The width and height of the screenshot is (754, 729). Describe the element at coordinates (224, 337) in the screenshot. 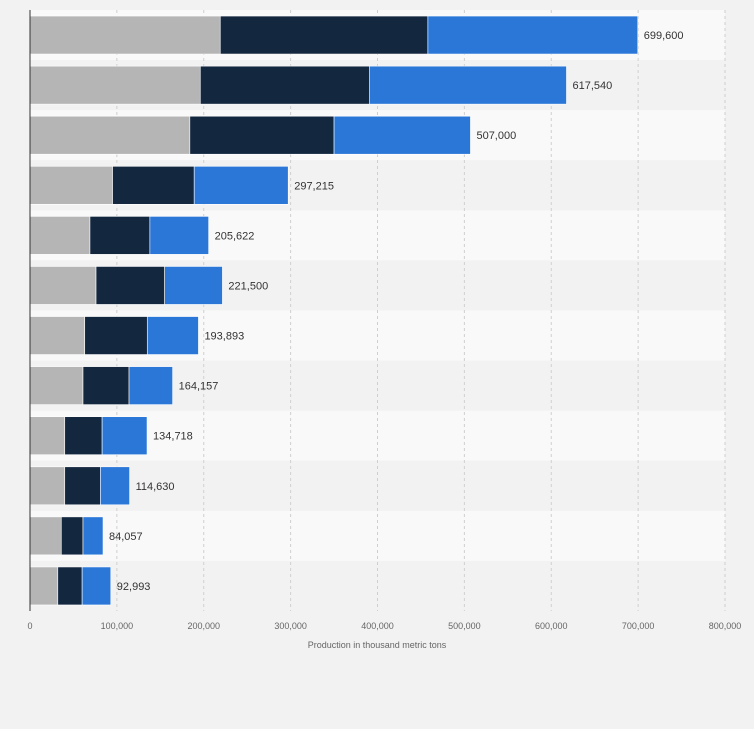

I see `value-label: 193,893` at that location.